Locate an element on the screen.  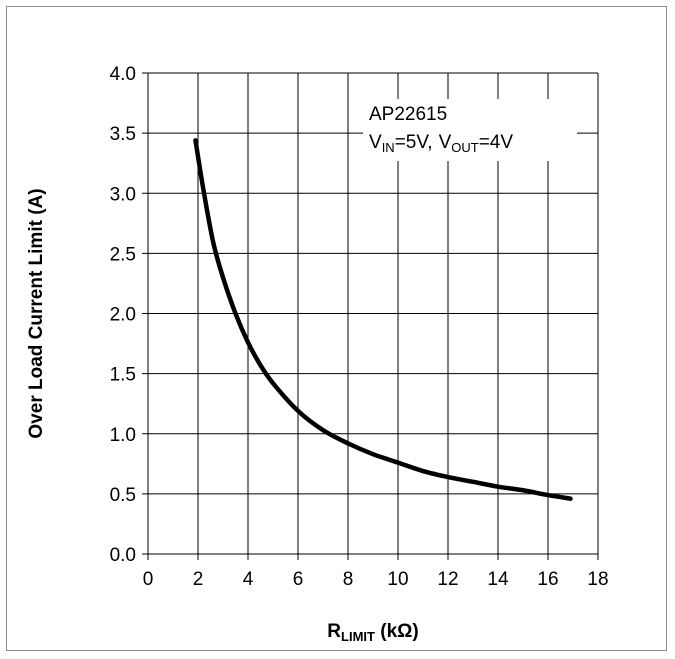
y-tick-label: 4.0 is located at coordinates (123, 74).